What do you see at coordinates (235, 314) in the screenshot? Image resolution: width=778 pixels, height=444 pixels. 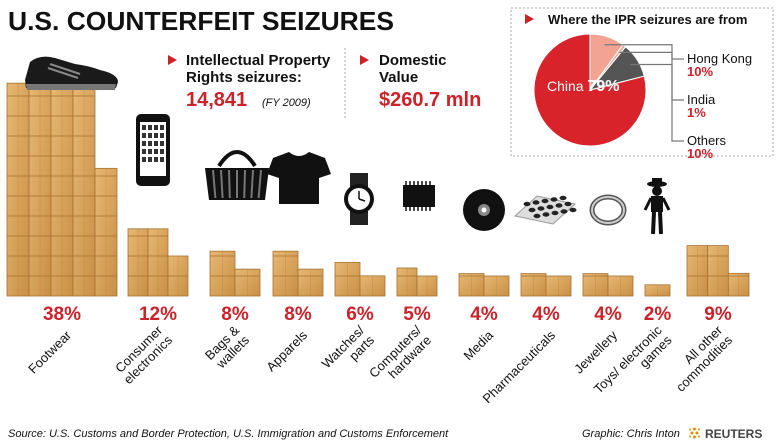 I see `value-label-2: 8%` at bounding box center [235, 314].